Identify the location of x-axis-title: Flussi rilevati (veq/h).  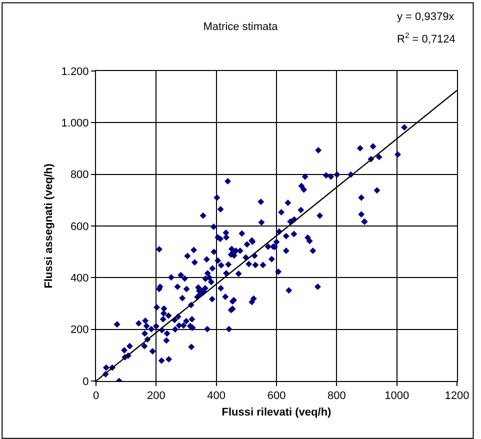
(277, 412).